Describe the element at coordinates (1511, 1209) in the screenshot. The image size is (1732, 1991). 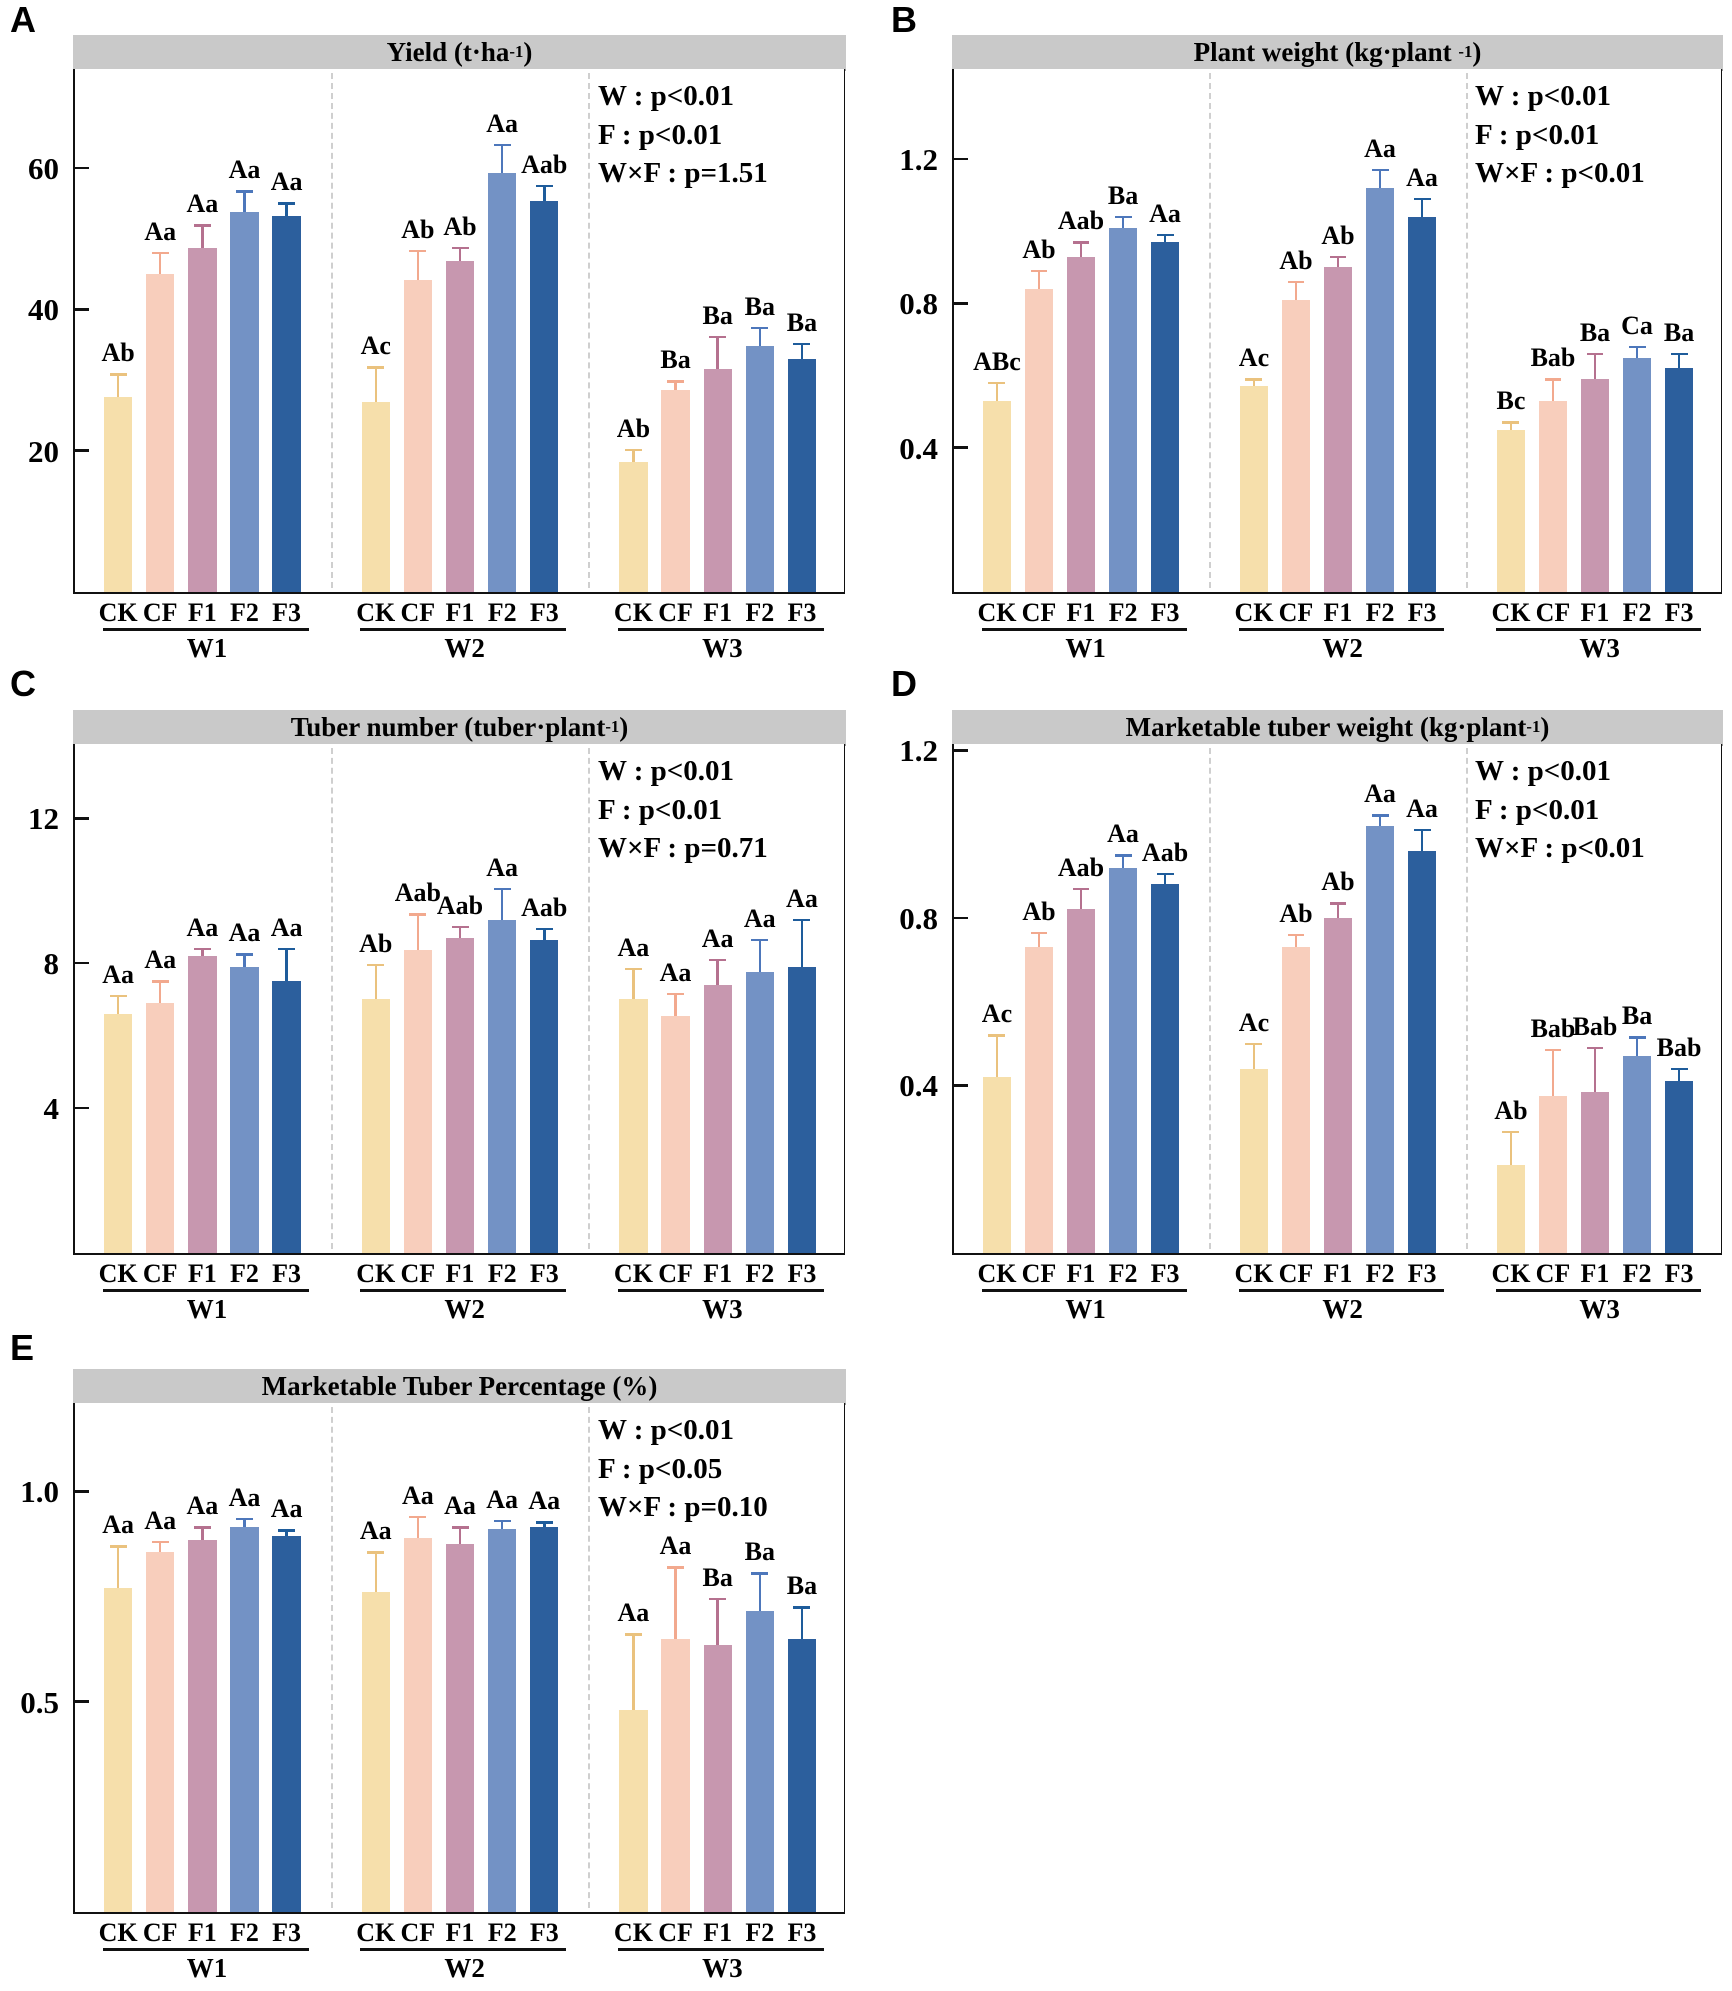
I see `bar-w3-ck` at that location.